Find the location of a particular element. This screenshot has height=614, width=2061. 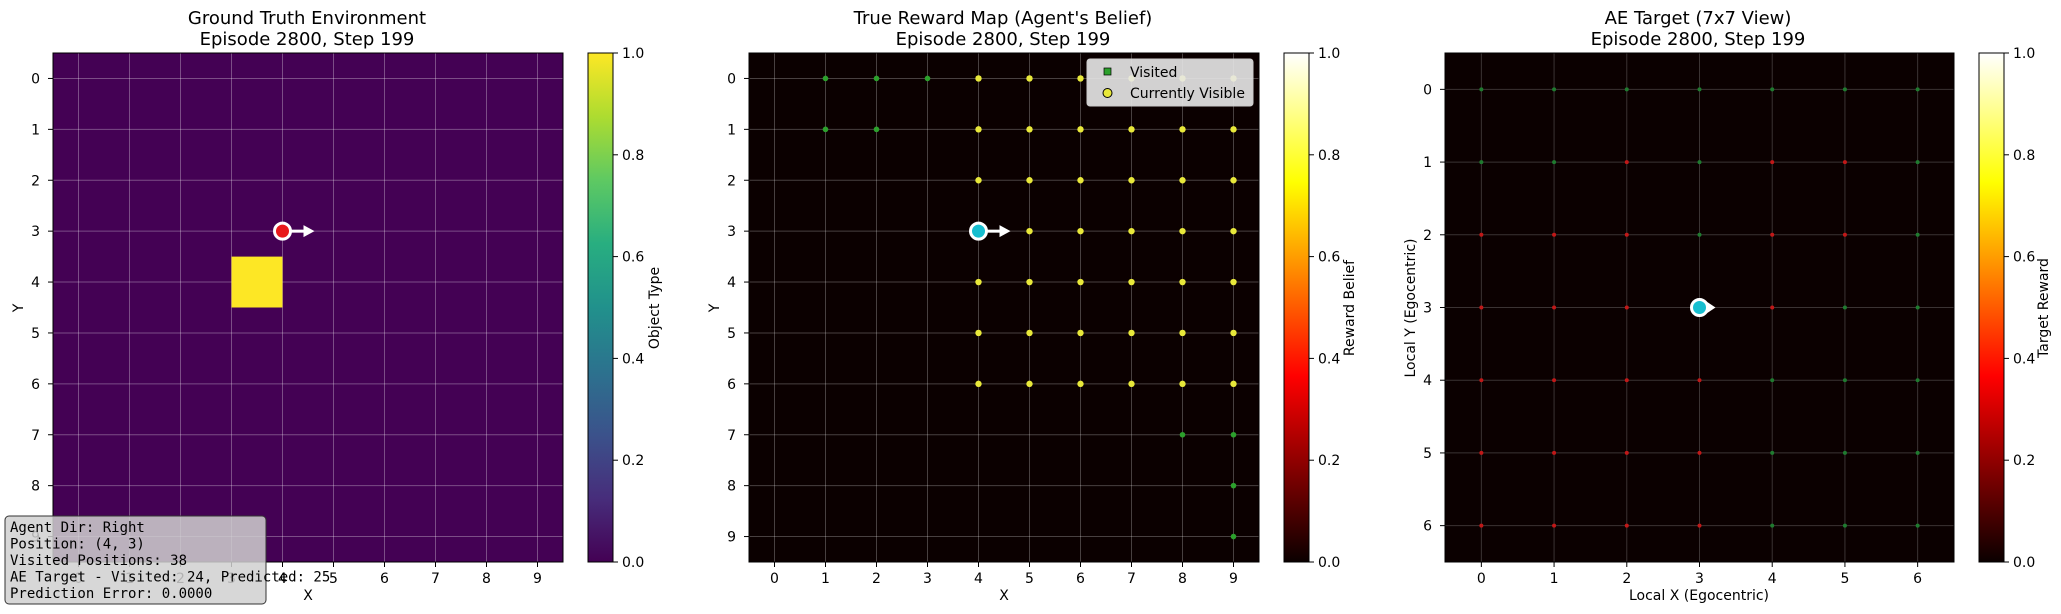

panel1-ylabel: Y is located at coordinates (19, 308).